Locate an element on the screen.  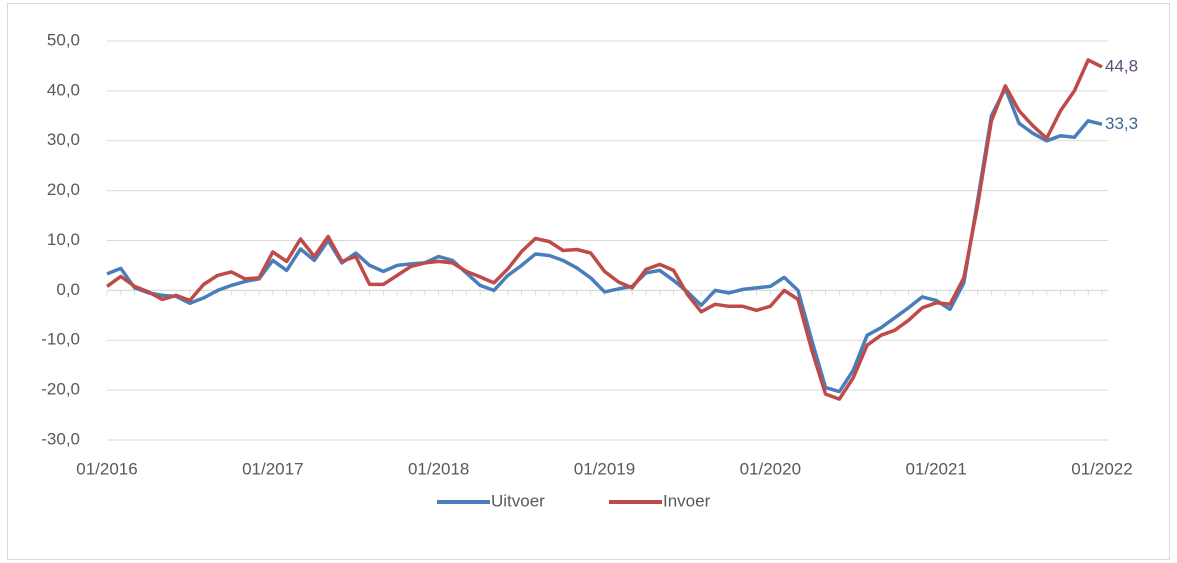
y-tick-label: -30,0 is located at coordinates (60, 438).